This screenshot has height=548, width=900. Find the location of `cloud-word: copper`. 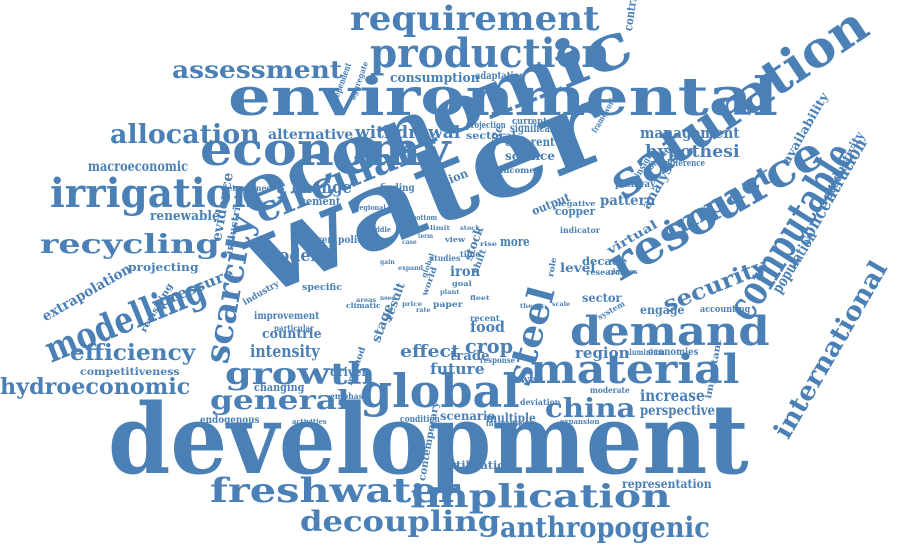

cloud-word: copper is located at coordinates (575, 211).